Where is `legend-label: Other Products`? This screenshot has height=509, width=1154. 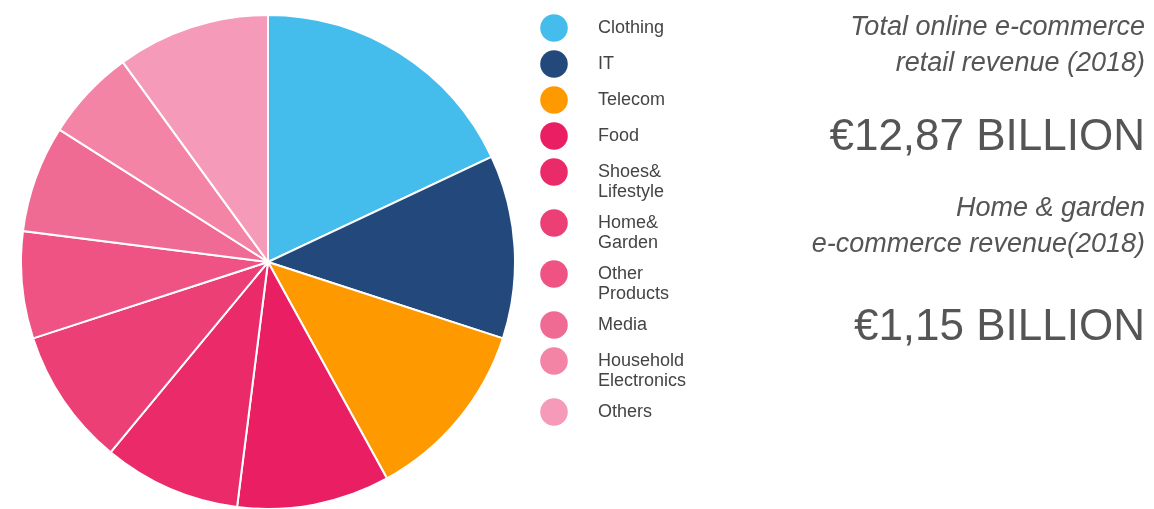 legend-label: Other Products is located at coordinates (634, 283).